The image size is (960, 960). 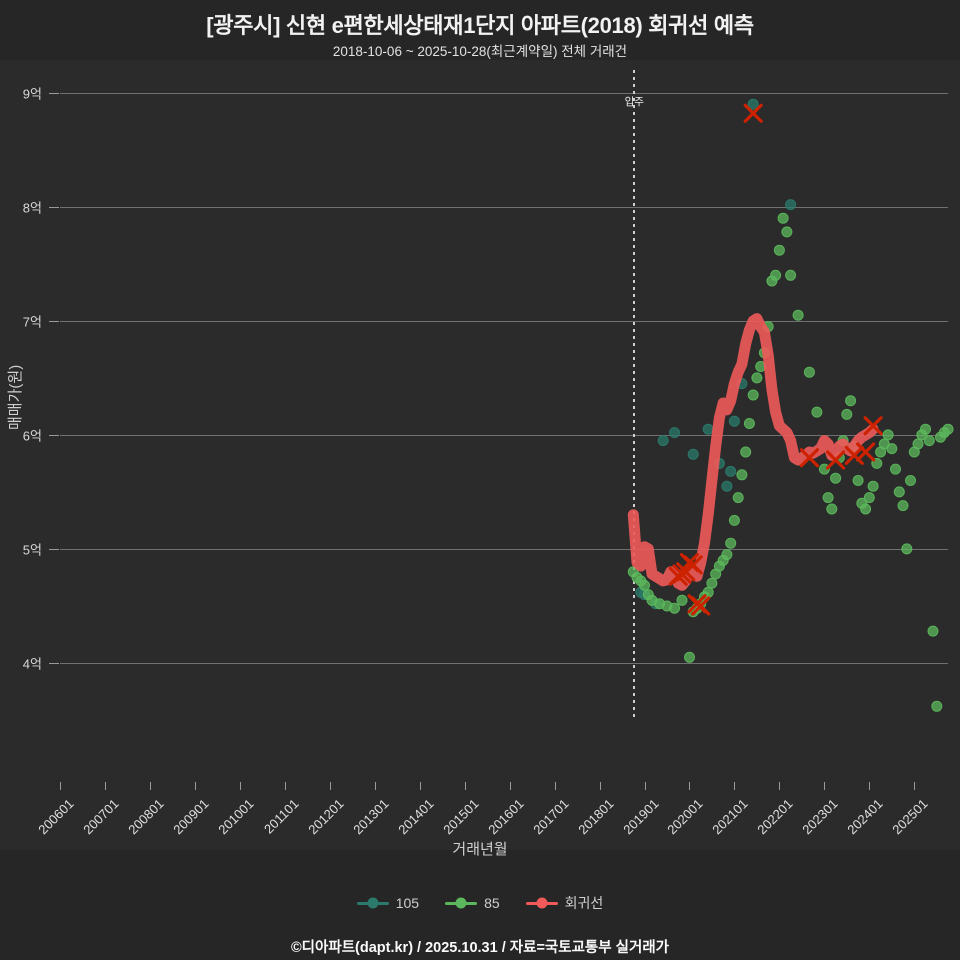 I want to click on regression-line, so click(x=753, y=452).